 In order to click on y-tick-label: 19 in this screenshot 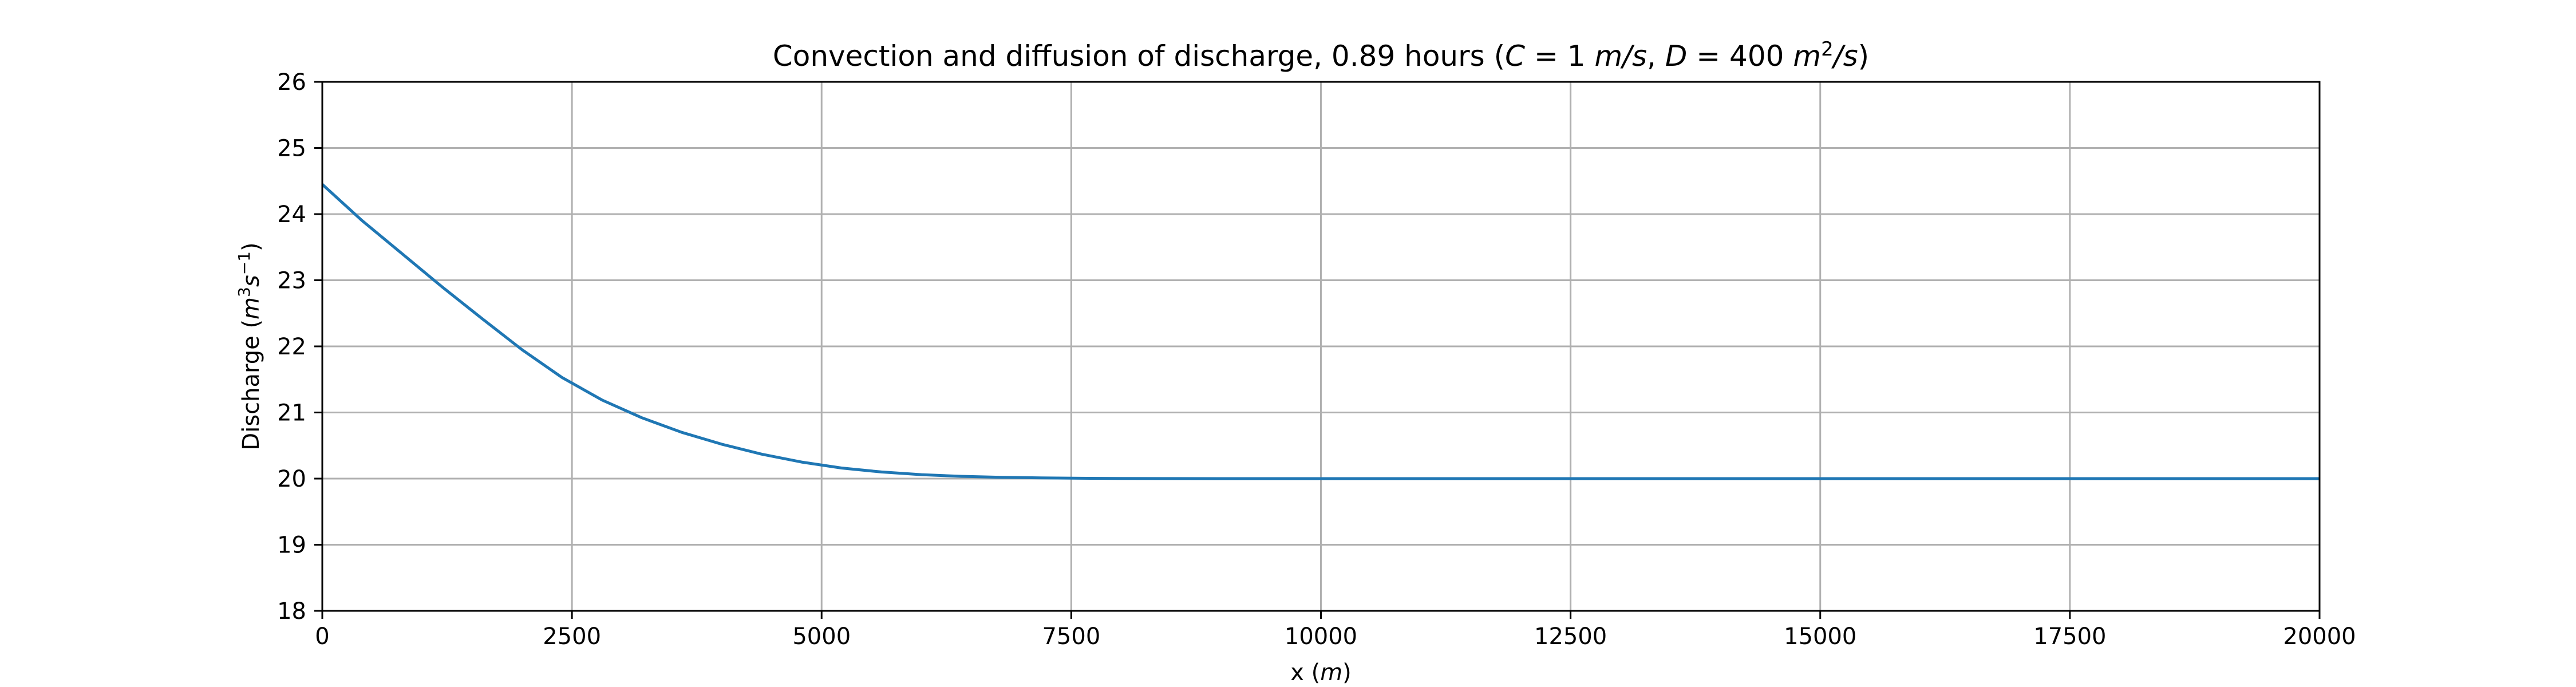, I will do `click(291, 546)`.